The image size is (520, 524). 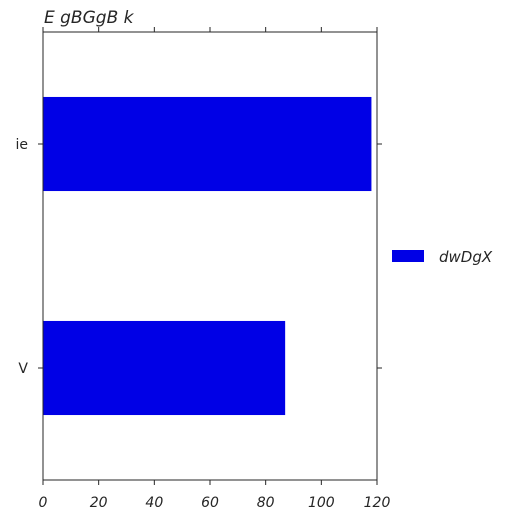 I want to click on legend-label: dwDgX, so click(x=466, y=257).